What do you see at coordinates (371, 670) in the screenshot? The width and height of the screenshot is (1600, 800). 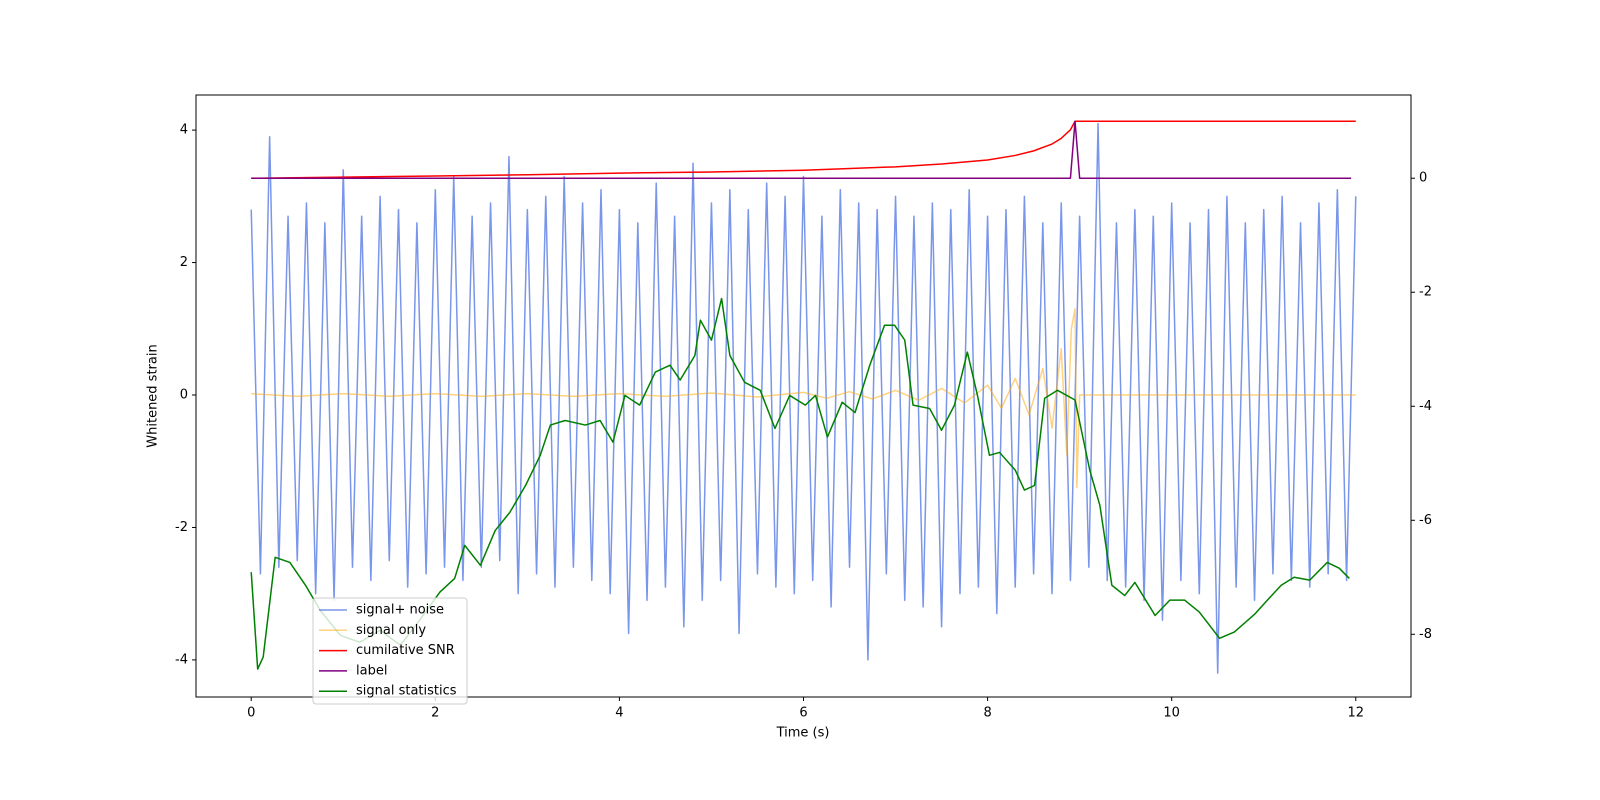 I see `legend-label: label` at bounding box center [371, 670].